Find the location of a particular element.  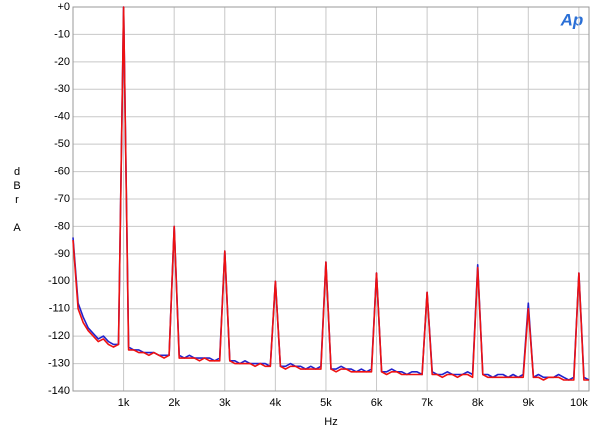

y-tick-label: -10 is located at coordinates (62, 34).